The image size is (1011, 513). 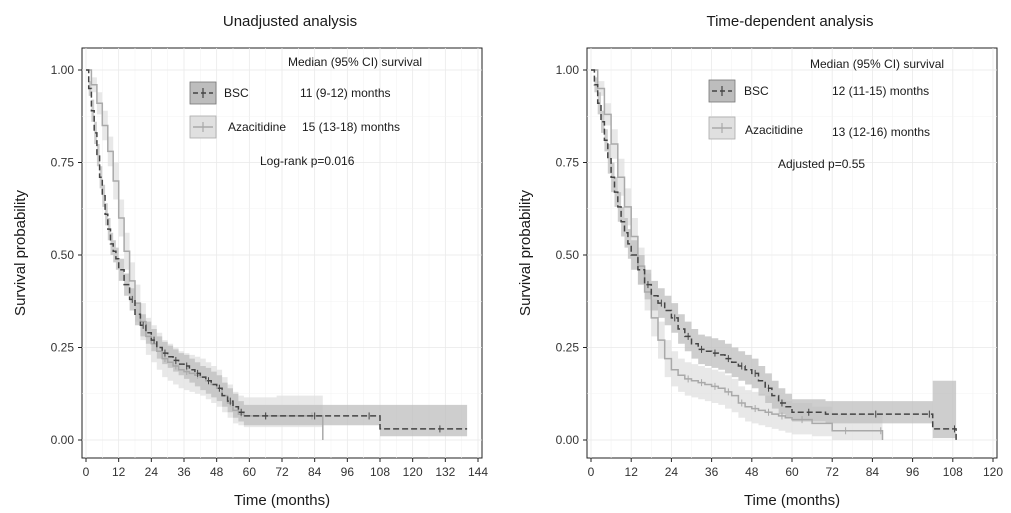 What do you see at coordinates (345, 93) in the screenshot?
I see `legend-median-bsc: 11 (9-12) months` at bounding box center [345, 93].